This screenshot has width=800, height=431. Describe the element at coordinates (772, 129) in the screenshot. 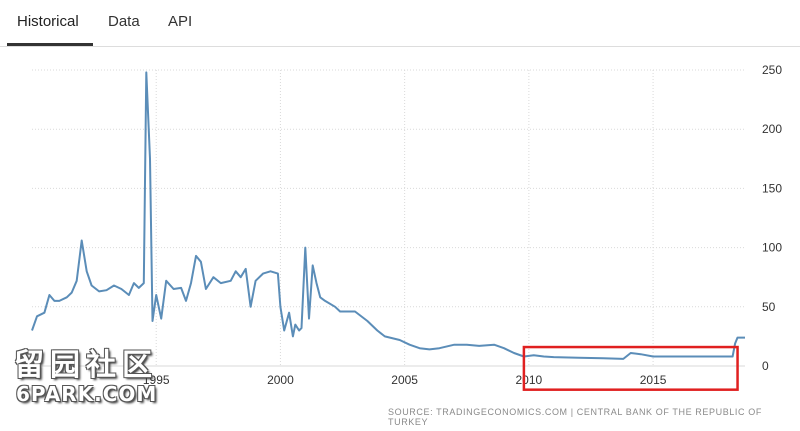

I see `y-tick-label: 200` at that location.